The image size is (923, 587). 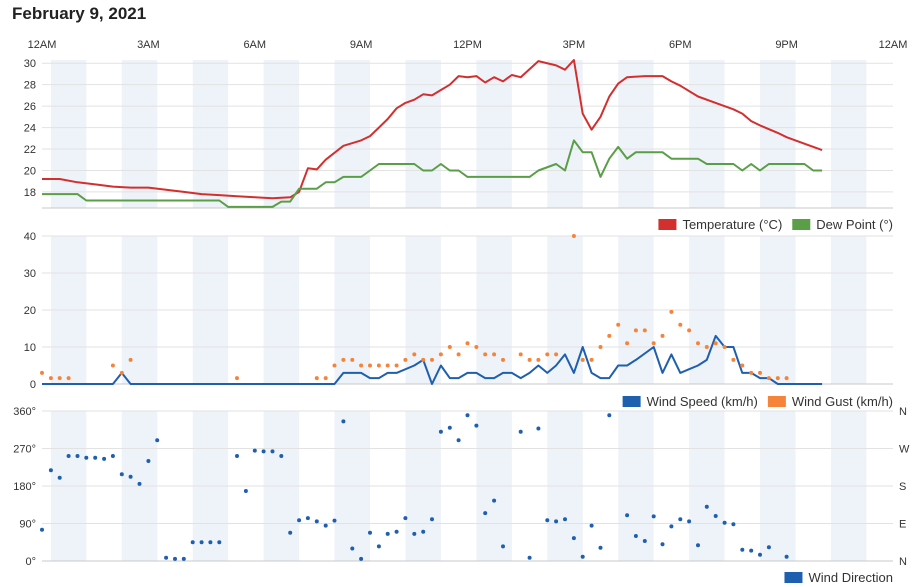 I want to click on legend-label: Wind Speed (km/h), so click(x=702, y=401).